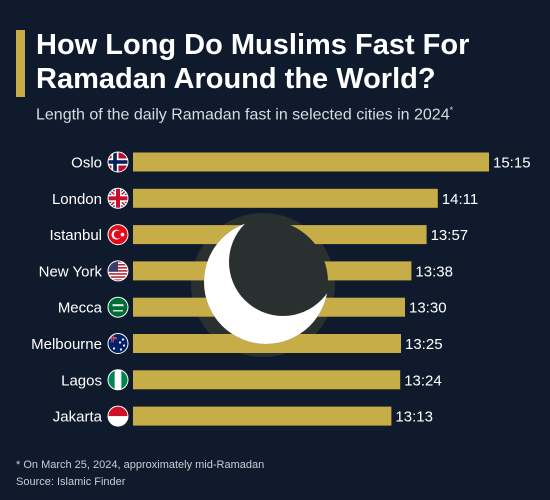  I want to click on category-label: Oslo, so click(86, 163).